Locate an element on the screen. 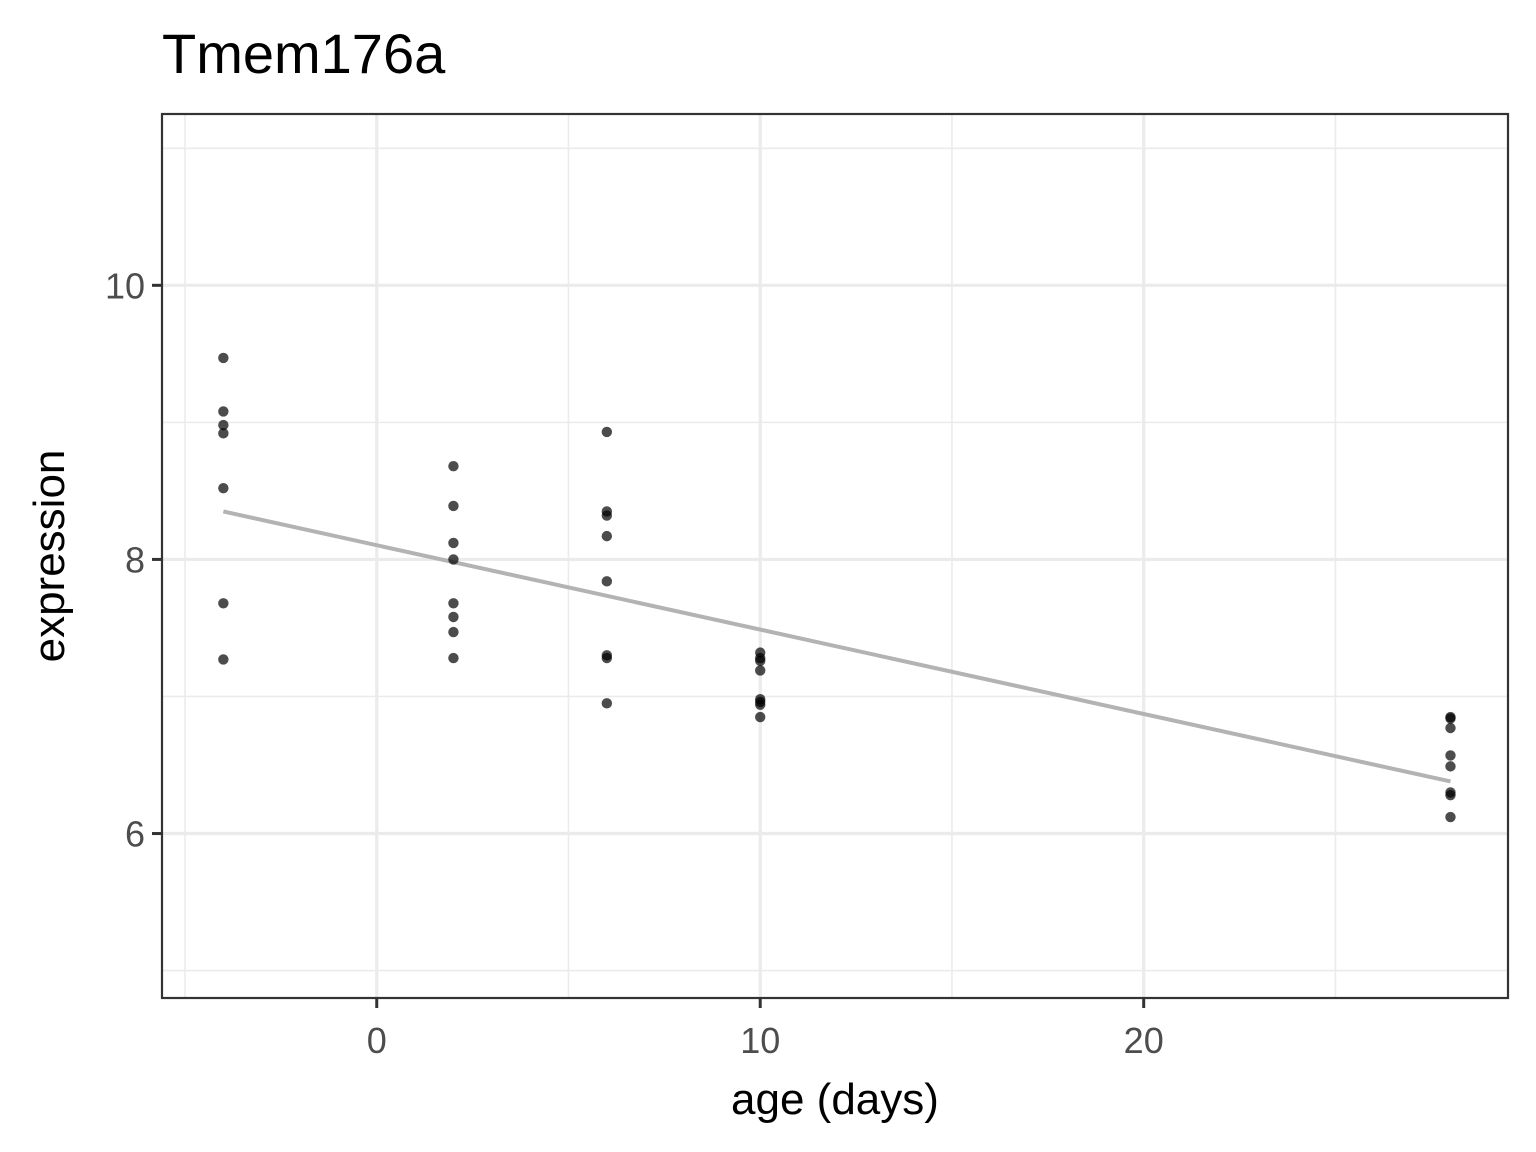 The width and height of the screenshot is (1536, 1152). y-tick-label: 6 is located at coordinates (135, 834).